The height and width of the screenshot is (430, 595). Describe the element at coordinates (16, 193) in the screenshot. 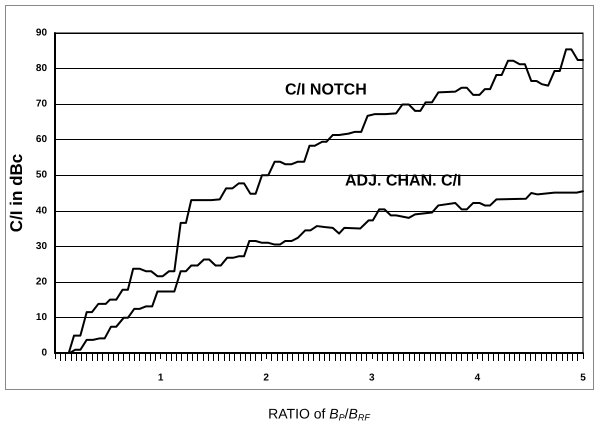

I see `y-axis-title: C/I in dBc` at that location.